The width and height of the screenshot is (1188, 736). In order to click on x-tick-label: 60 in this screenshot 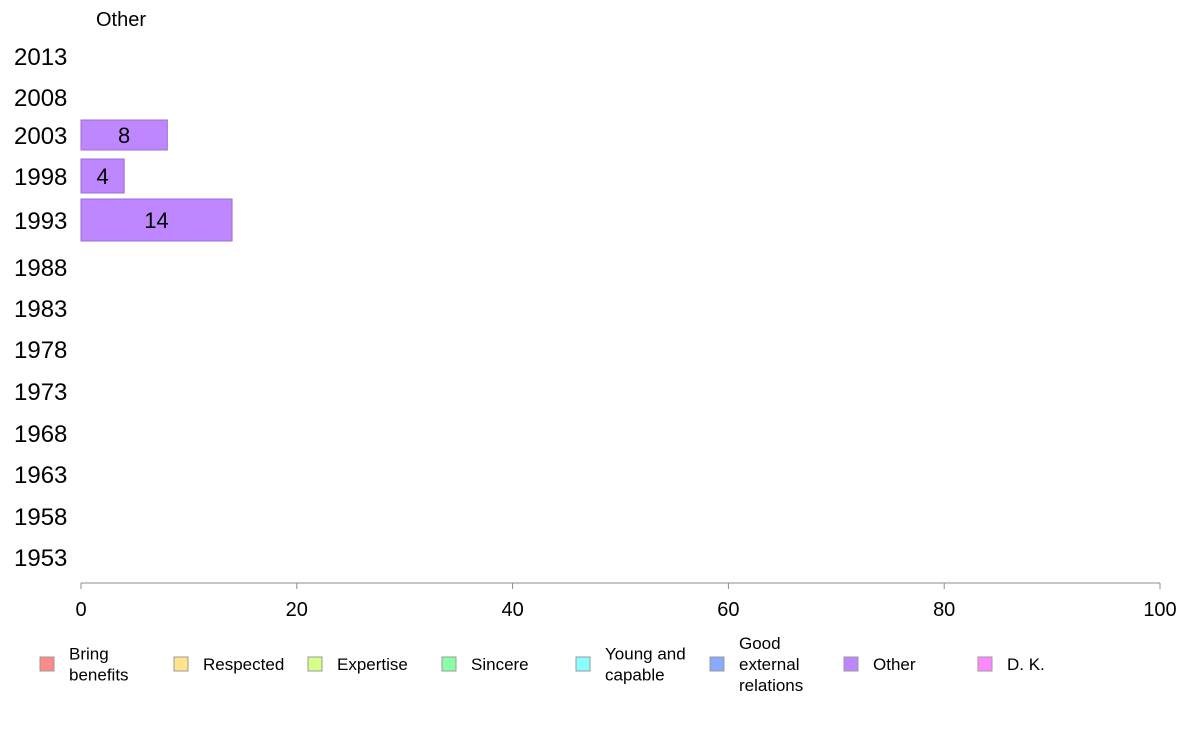, I will do `click(728, 610)`.